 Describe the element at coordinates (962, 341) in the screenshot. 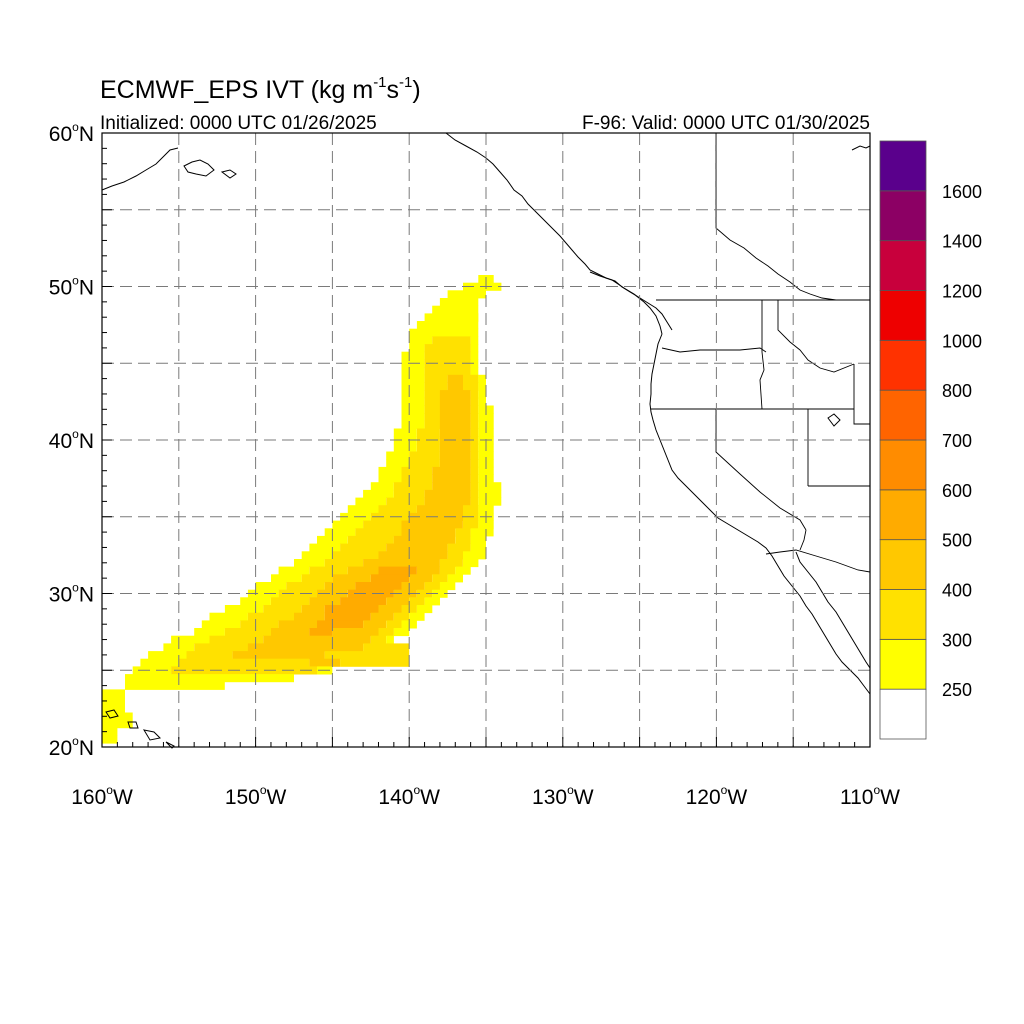

I see `colorbar-label: 1000` at that location.